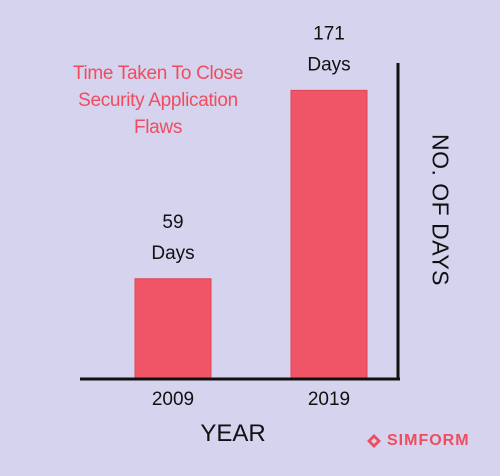 This screenshot has height=476, width=500. What do you see at coordinates (172, 253) in the screenshot?
I see `data-label-unit-2009: Days` at bounding box center [172, 253].